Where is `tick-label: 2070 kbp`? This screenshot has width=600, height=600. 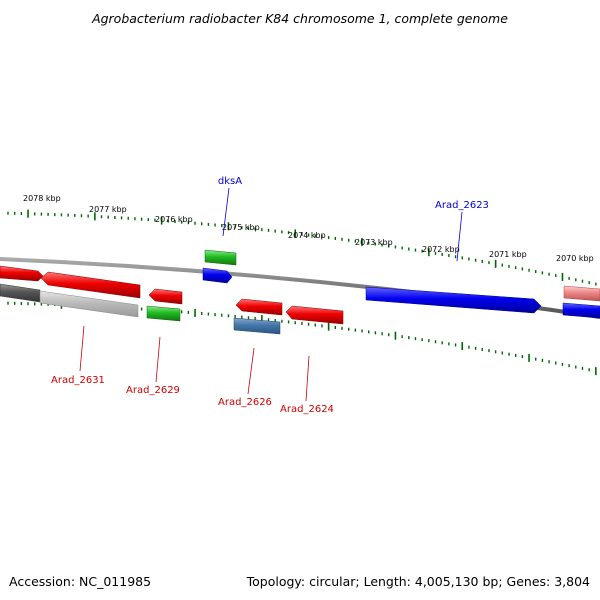
tick-label: 2070 kbp is located at coordinates (575, 258).